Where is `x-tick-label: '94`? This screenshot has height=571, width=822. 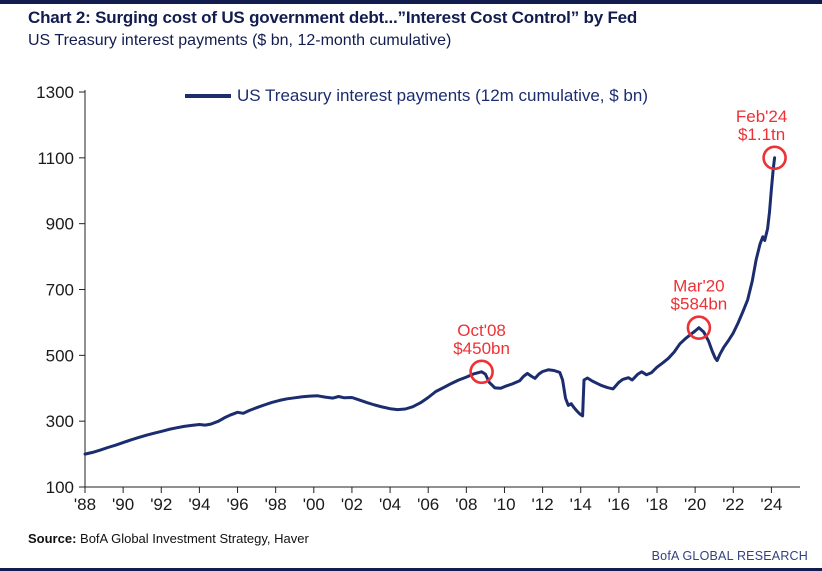 x-tick-label: '94 is located at coordinates (199, 504).